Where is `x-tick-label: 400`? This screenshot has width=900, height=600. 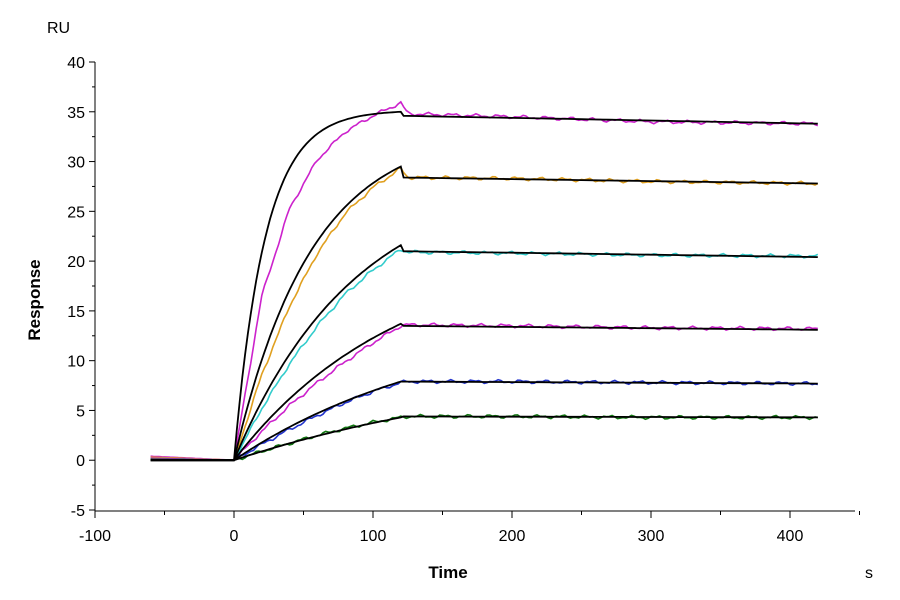 x-tick-label: 400 is located at coordinates (790, 536).